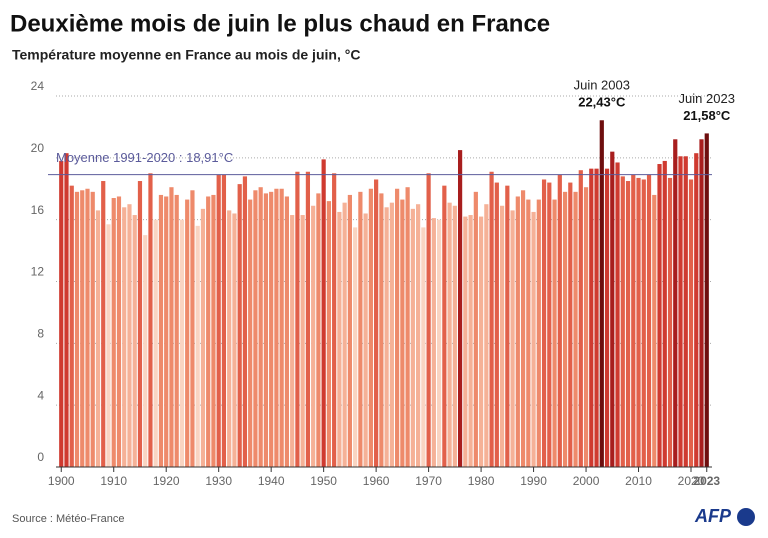 This screenshot has height=538, width=768. What do you see at coordinates (602, 102) in the screenshot?
I see `annotation-value: 22,43°C` at bounding box center [602, 102].